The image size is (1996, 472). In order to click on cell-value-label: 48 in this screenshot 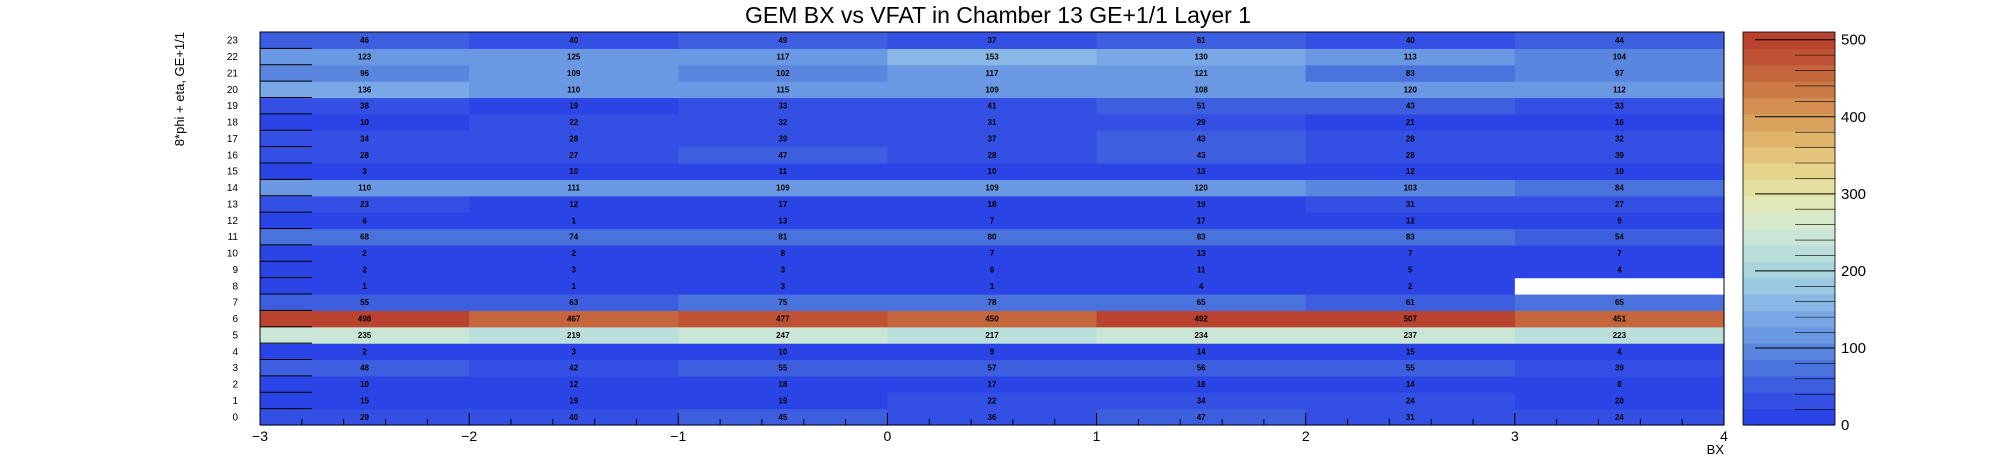, I will do `click(364, 368)`.